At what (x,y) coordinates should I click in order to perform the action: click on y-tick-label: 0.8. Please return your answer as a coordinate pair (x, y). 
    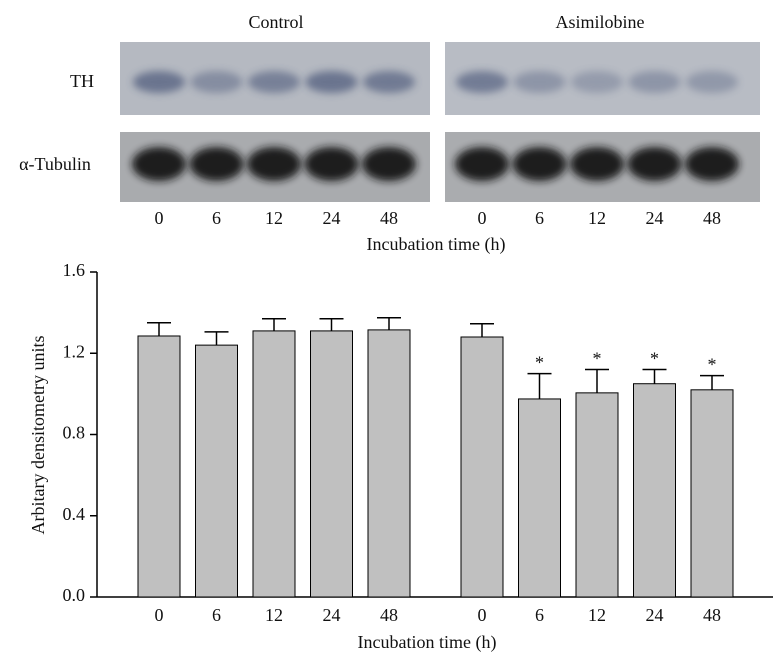
    Looking at the image, I should click on (74, 433).